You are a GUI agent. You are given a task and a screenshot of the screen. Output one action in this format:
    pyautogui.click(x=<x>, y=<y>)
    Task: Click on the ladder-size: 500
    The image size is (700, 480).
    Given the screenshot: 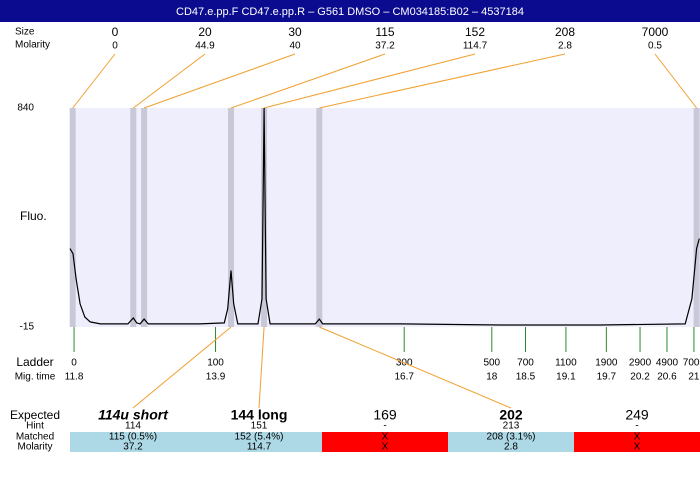 What is the action you would take?
    pyautogui.click(x=491, y=363)
    